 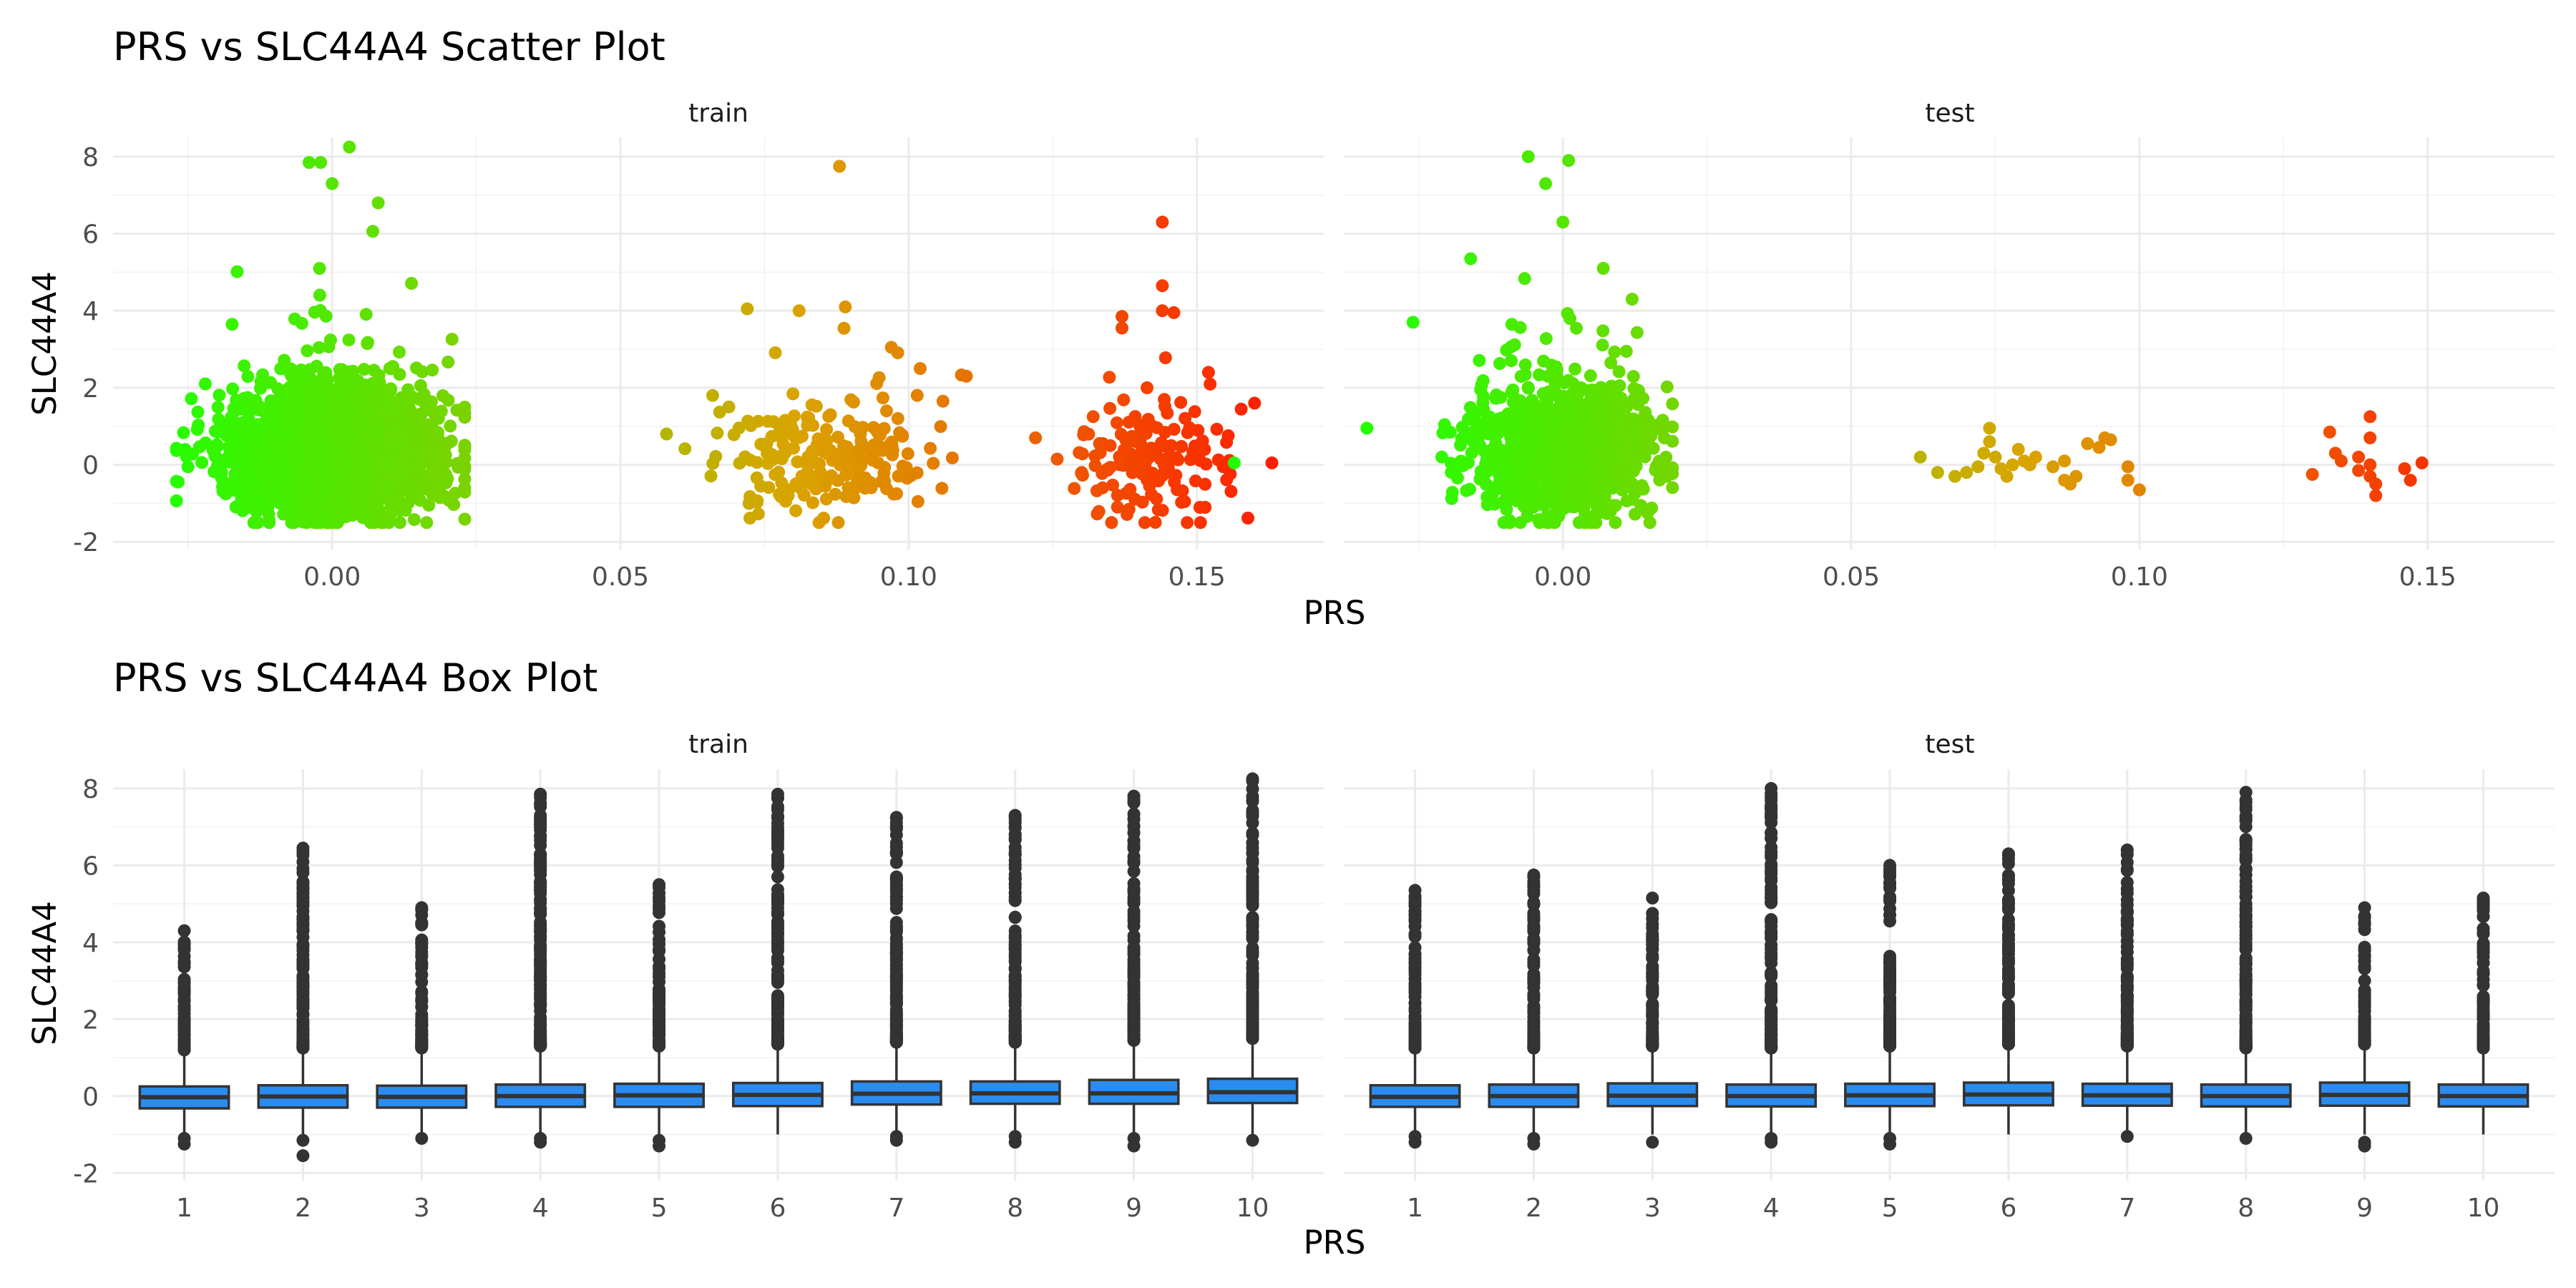 I want to click on scatter-x-tick-label: 0.05, so click(x=1851, y=577).